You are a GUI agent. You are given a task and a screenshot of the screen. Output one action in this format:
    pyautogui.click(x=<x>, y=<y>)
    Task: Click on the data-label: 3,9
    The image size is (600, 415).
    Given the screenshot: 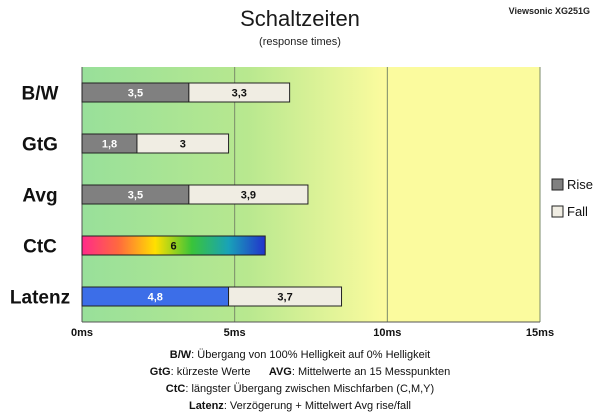 What is the action you would take?
    pyautogui.click(x=248, y=196)
    